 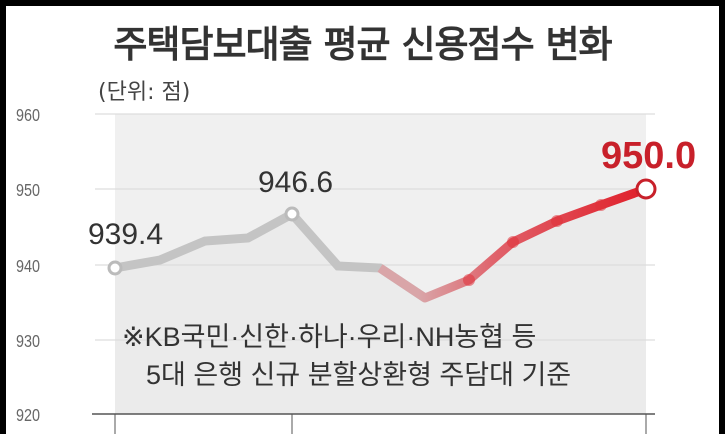 I want to click on value-label-peak: 946.6, so click(x=295, y=182).